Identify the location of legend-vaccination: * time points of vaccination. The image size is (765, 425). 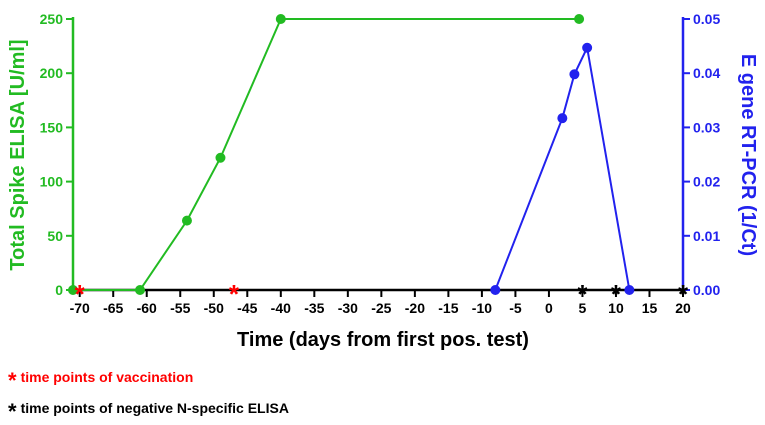
(100, 381).